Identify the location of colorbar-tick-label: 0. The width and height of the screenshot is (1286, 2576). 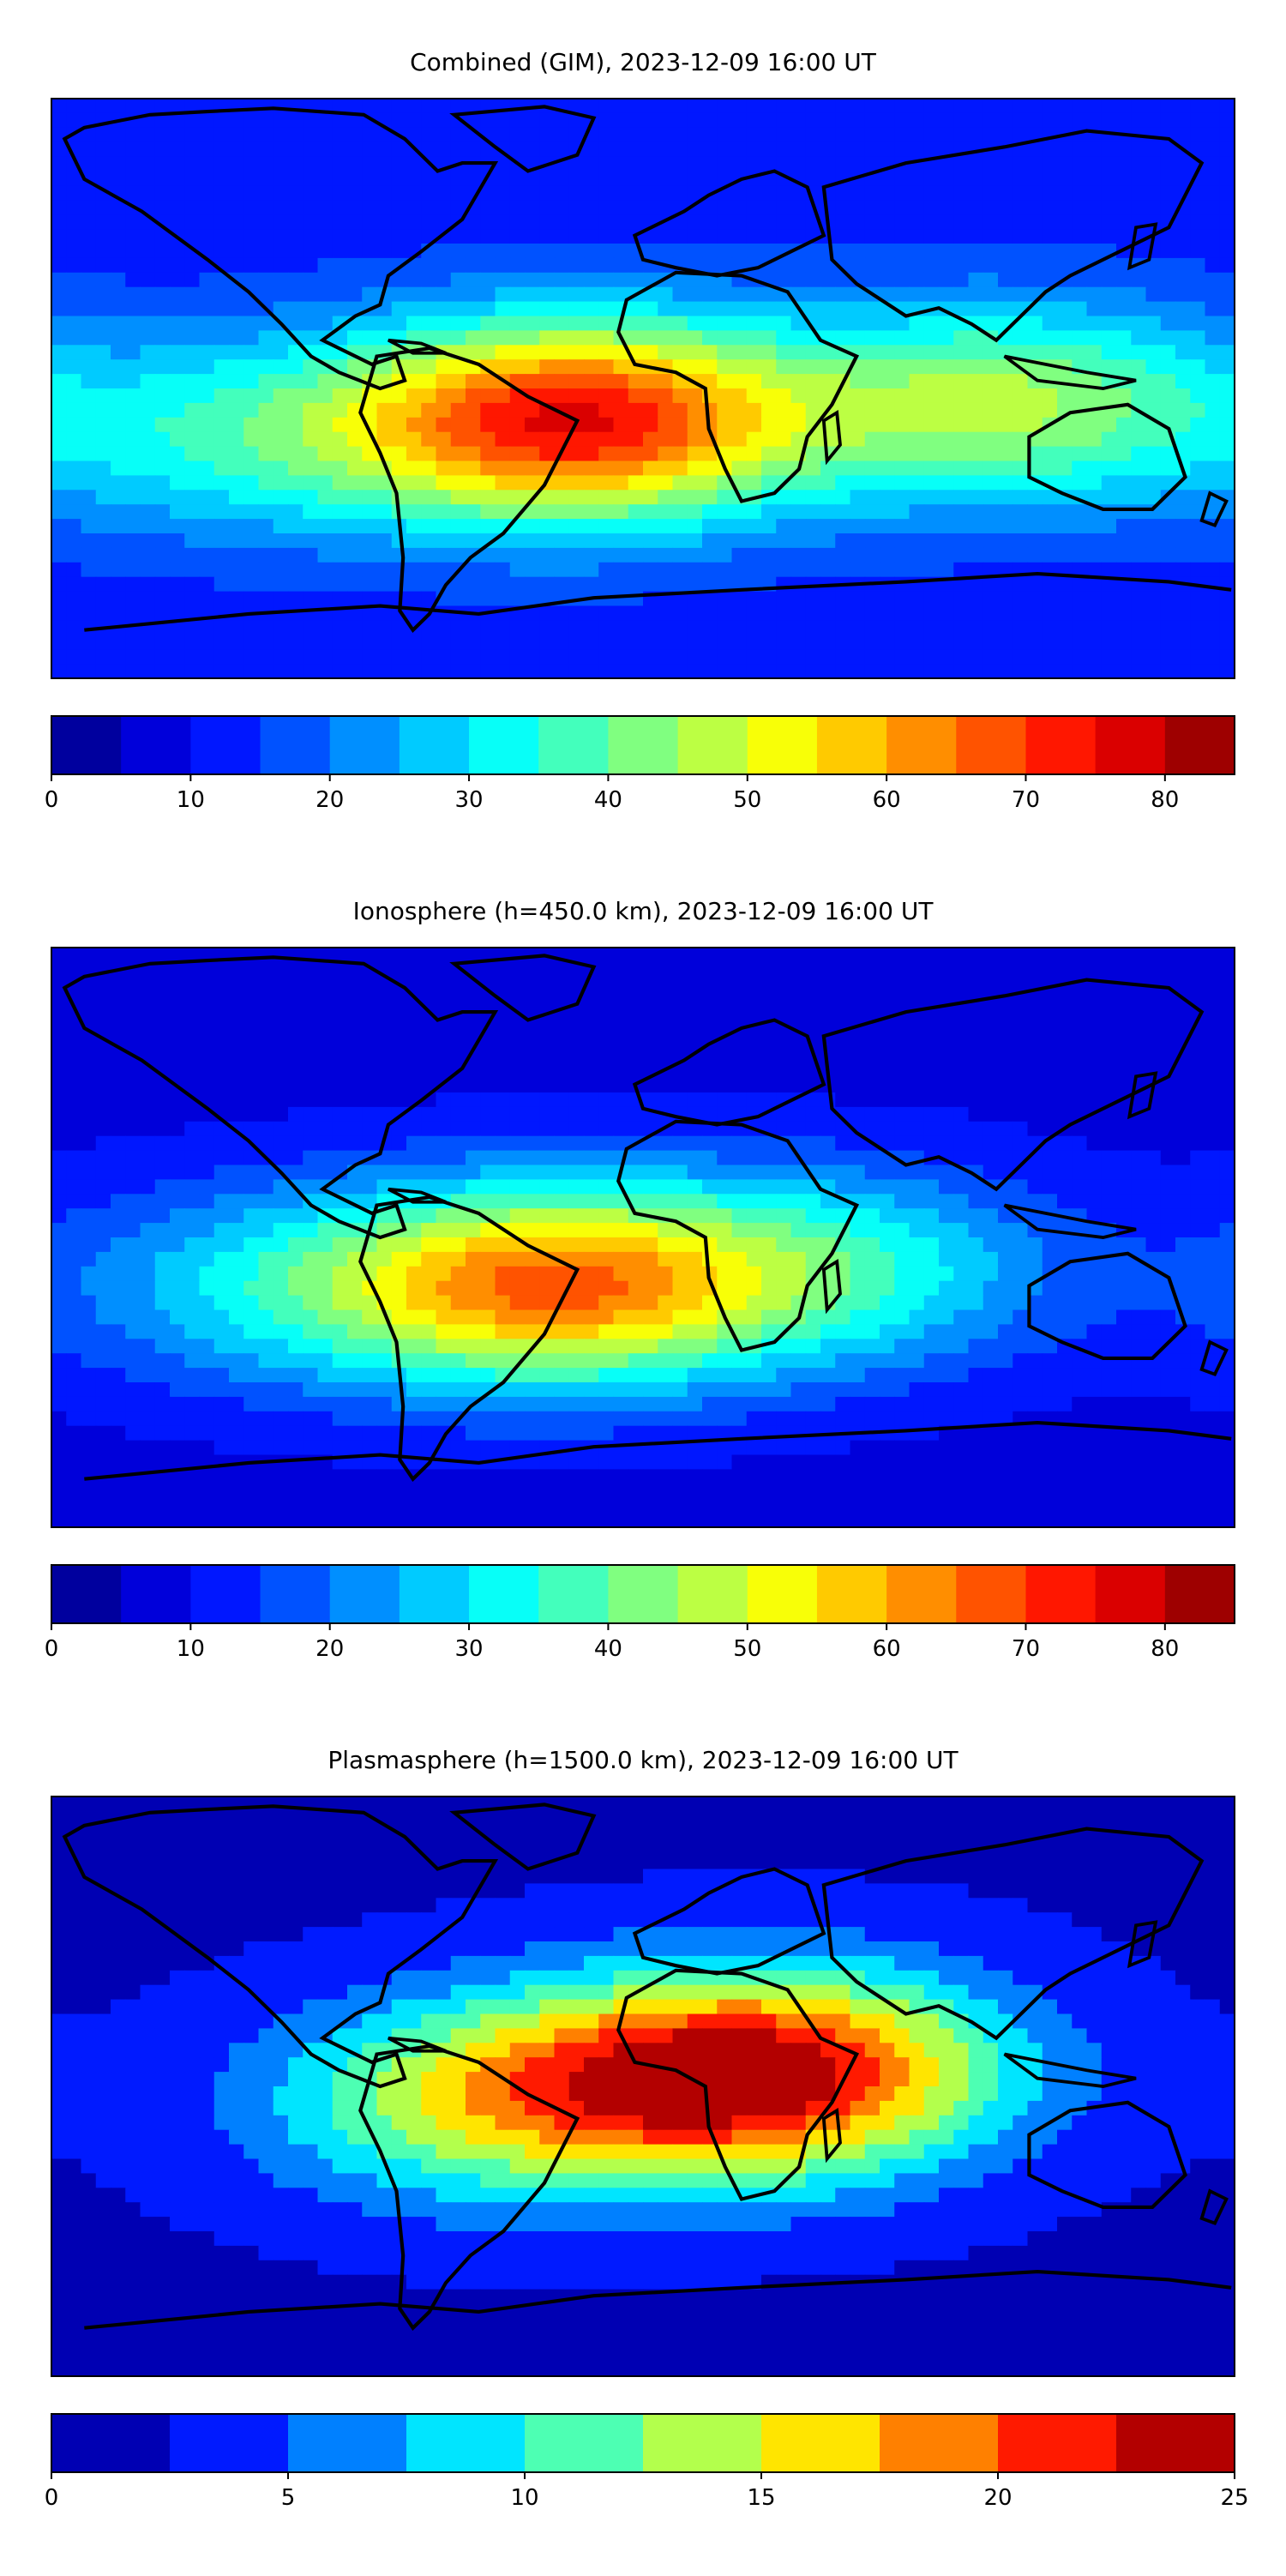
(52, 800).